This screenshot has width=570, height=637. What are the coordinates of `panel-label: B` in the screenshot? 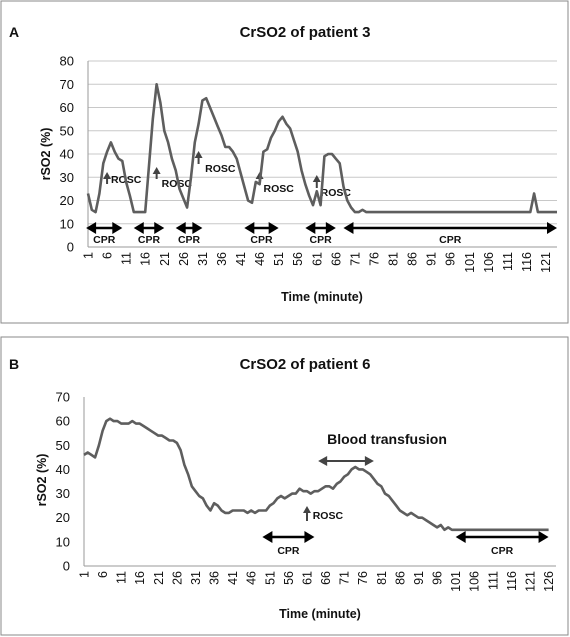 It's located at (14, 364).